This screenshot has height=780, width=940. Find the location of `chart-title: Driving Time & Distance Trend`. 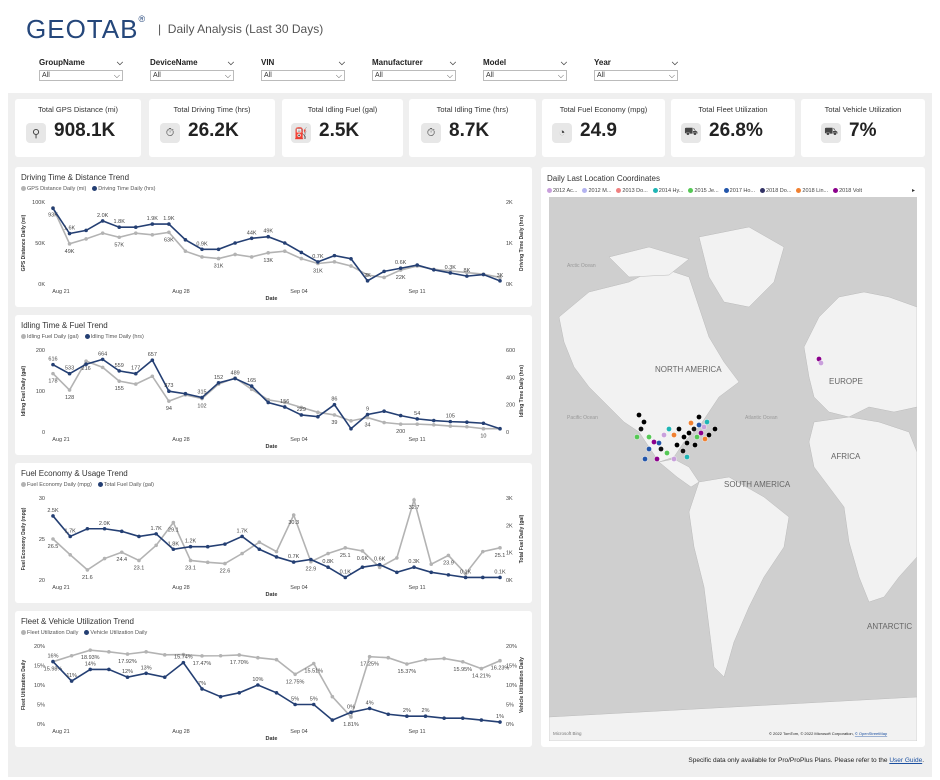

chart-title: Driving Time & Distance Trend is located at coordinates (75, 177).